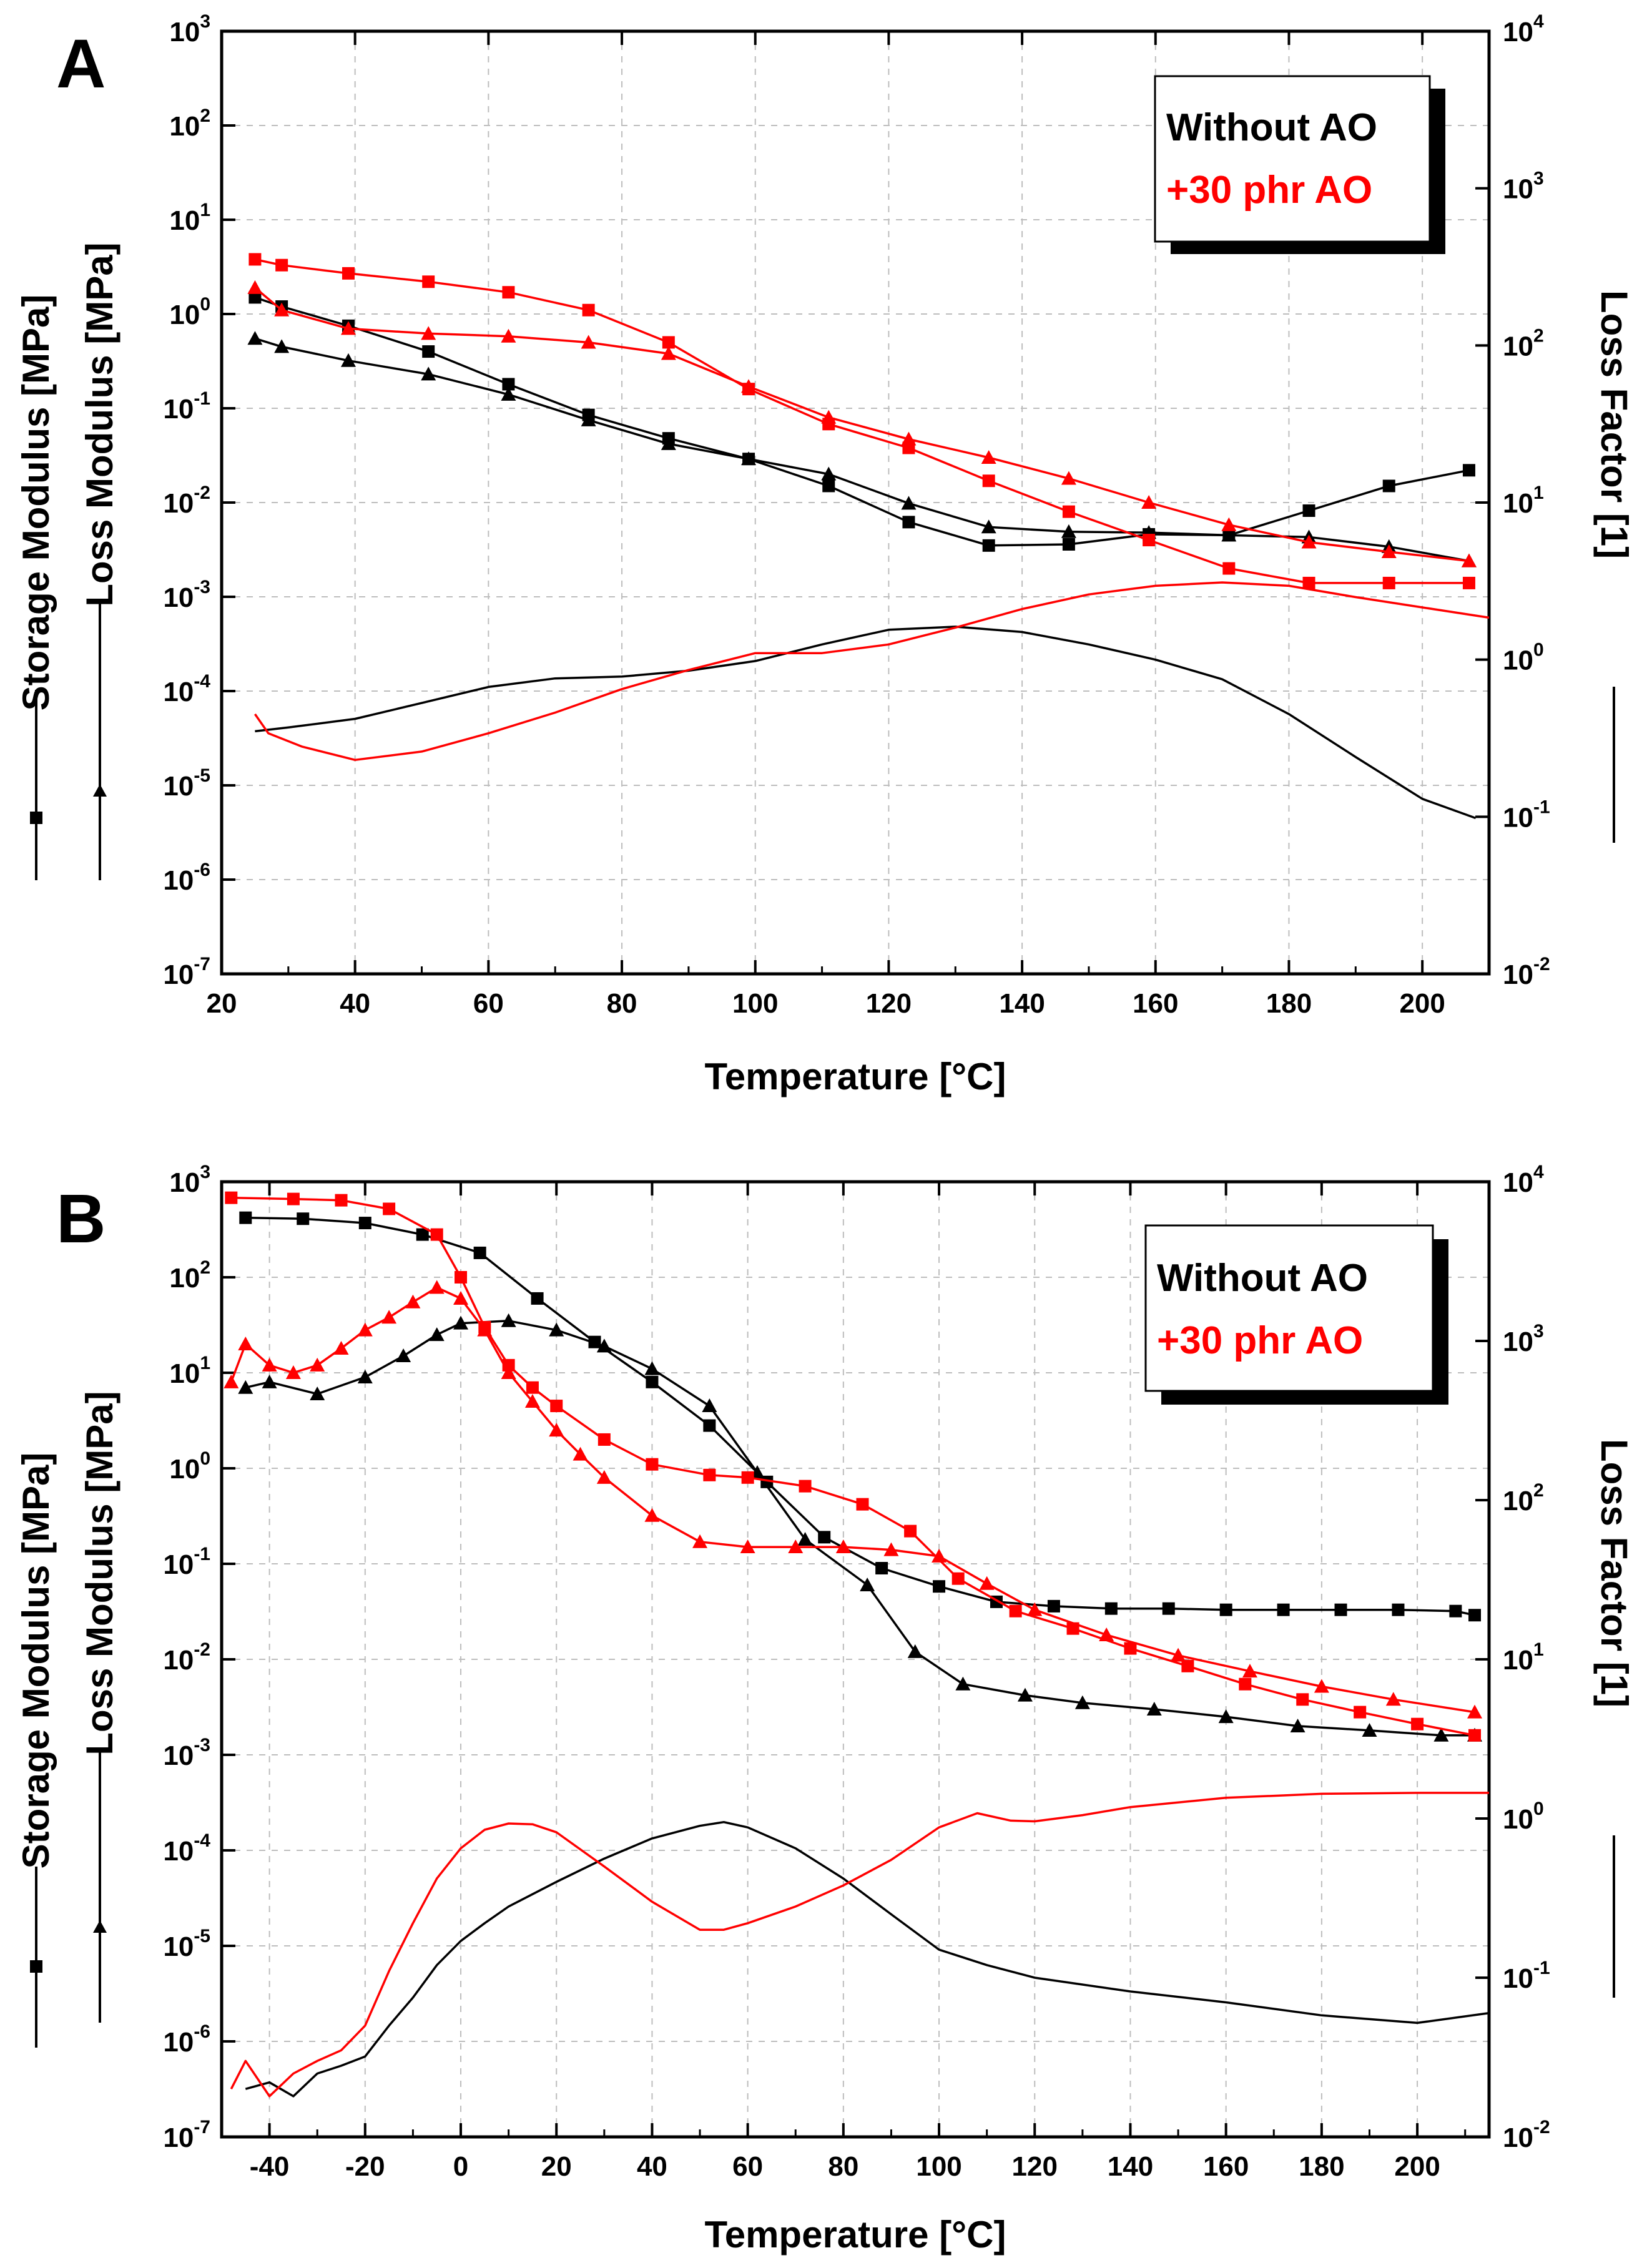 This screenshot has width=1652, height=2263. I want to click on x-tick-label: 60, so click(488, 1003).